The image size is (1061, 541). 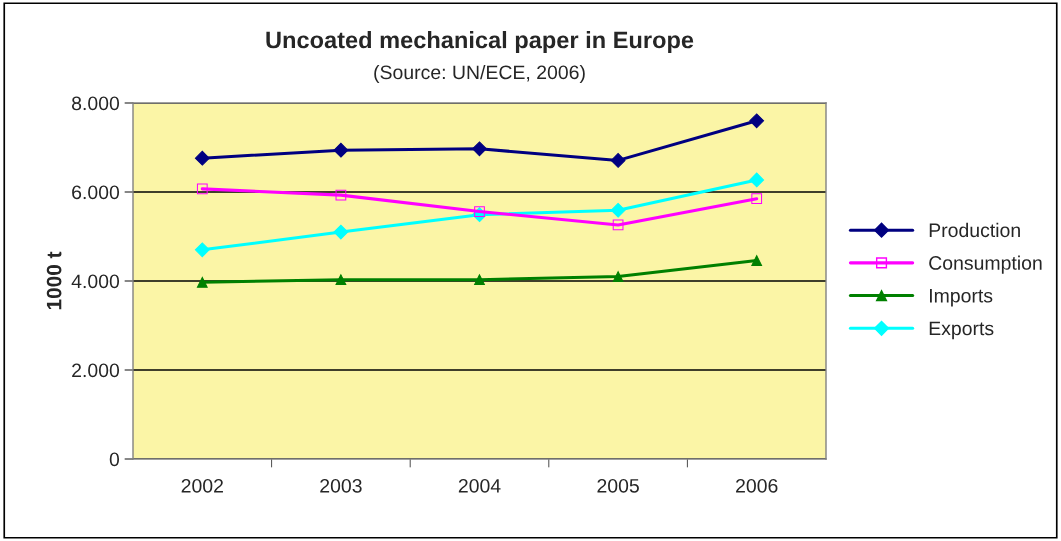 What do you see at coordinates (985, 264) in the screenshot?
I see `legend-label: Consumption` at bounding box center [985, 264].